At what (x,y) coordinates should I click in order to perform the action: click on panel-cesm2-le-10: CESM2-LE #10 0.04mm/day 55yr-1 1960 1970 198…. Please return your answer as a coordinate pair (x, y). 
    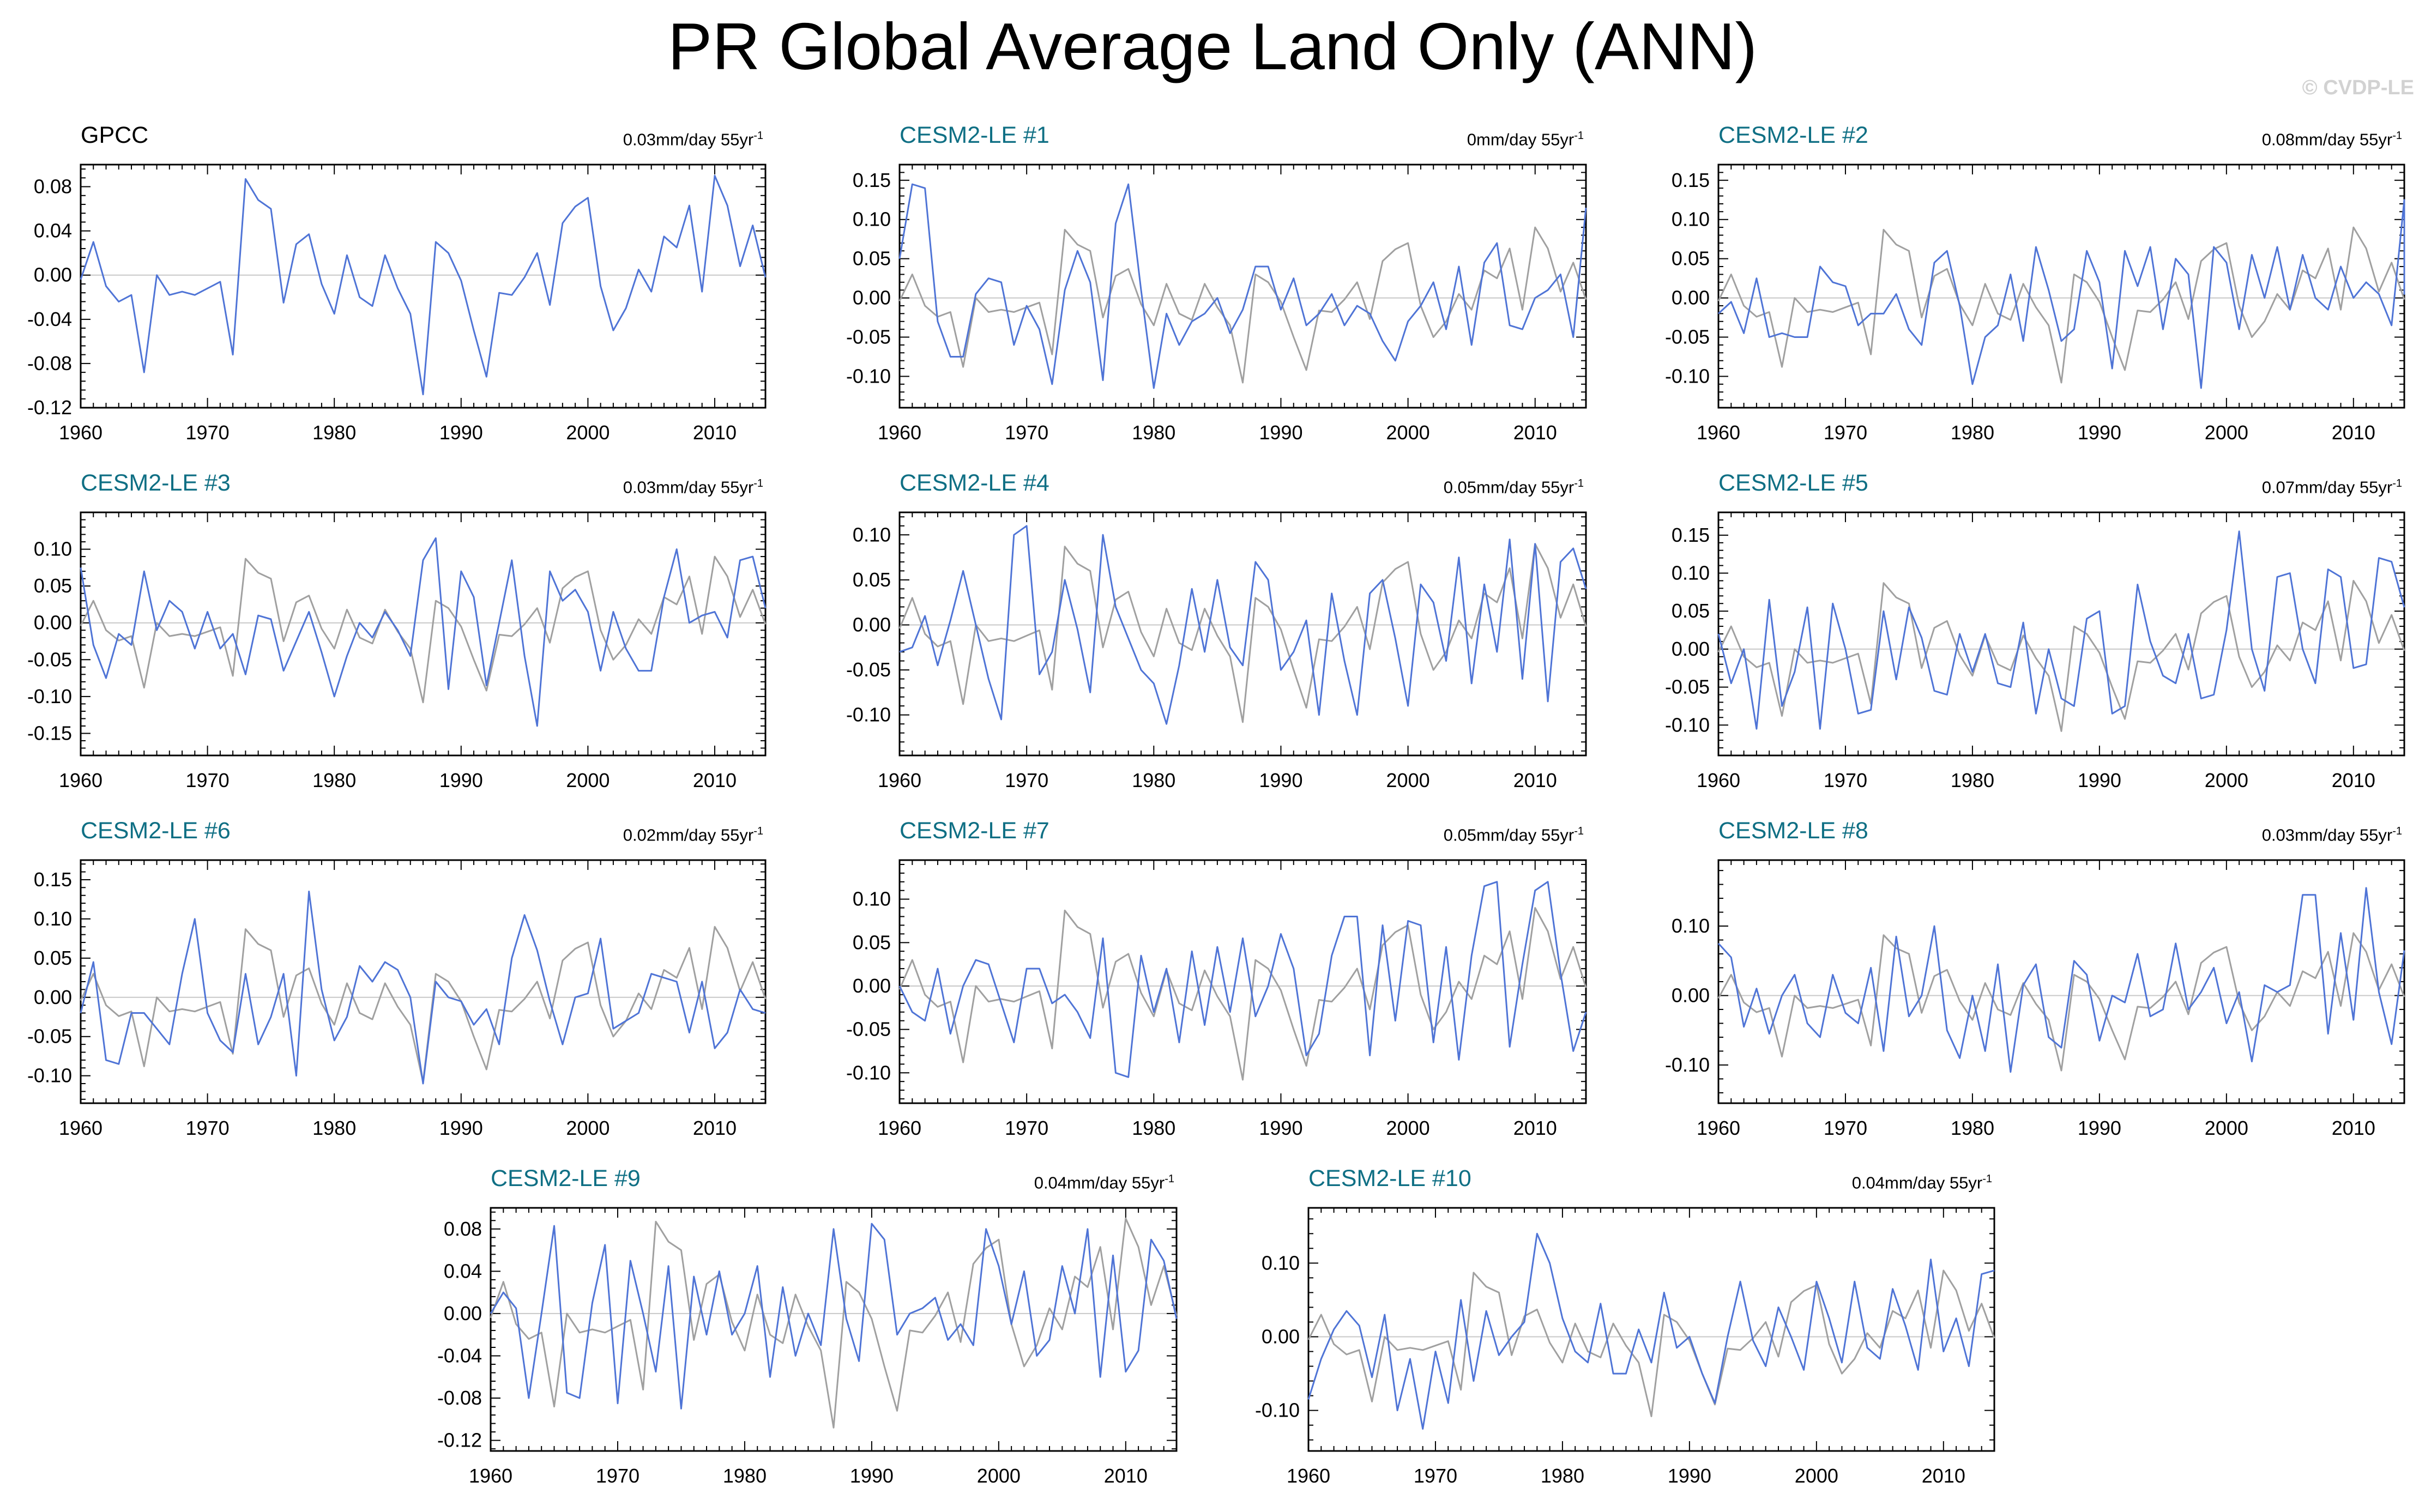
    Looking at the image, I should click on (1625, 1326).